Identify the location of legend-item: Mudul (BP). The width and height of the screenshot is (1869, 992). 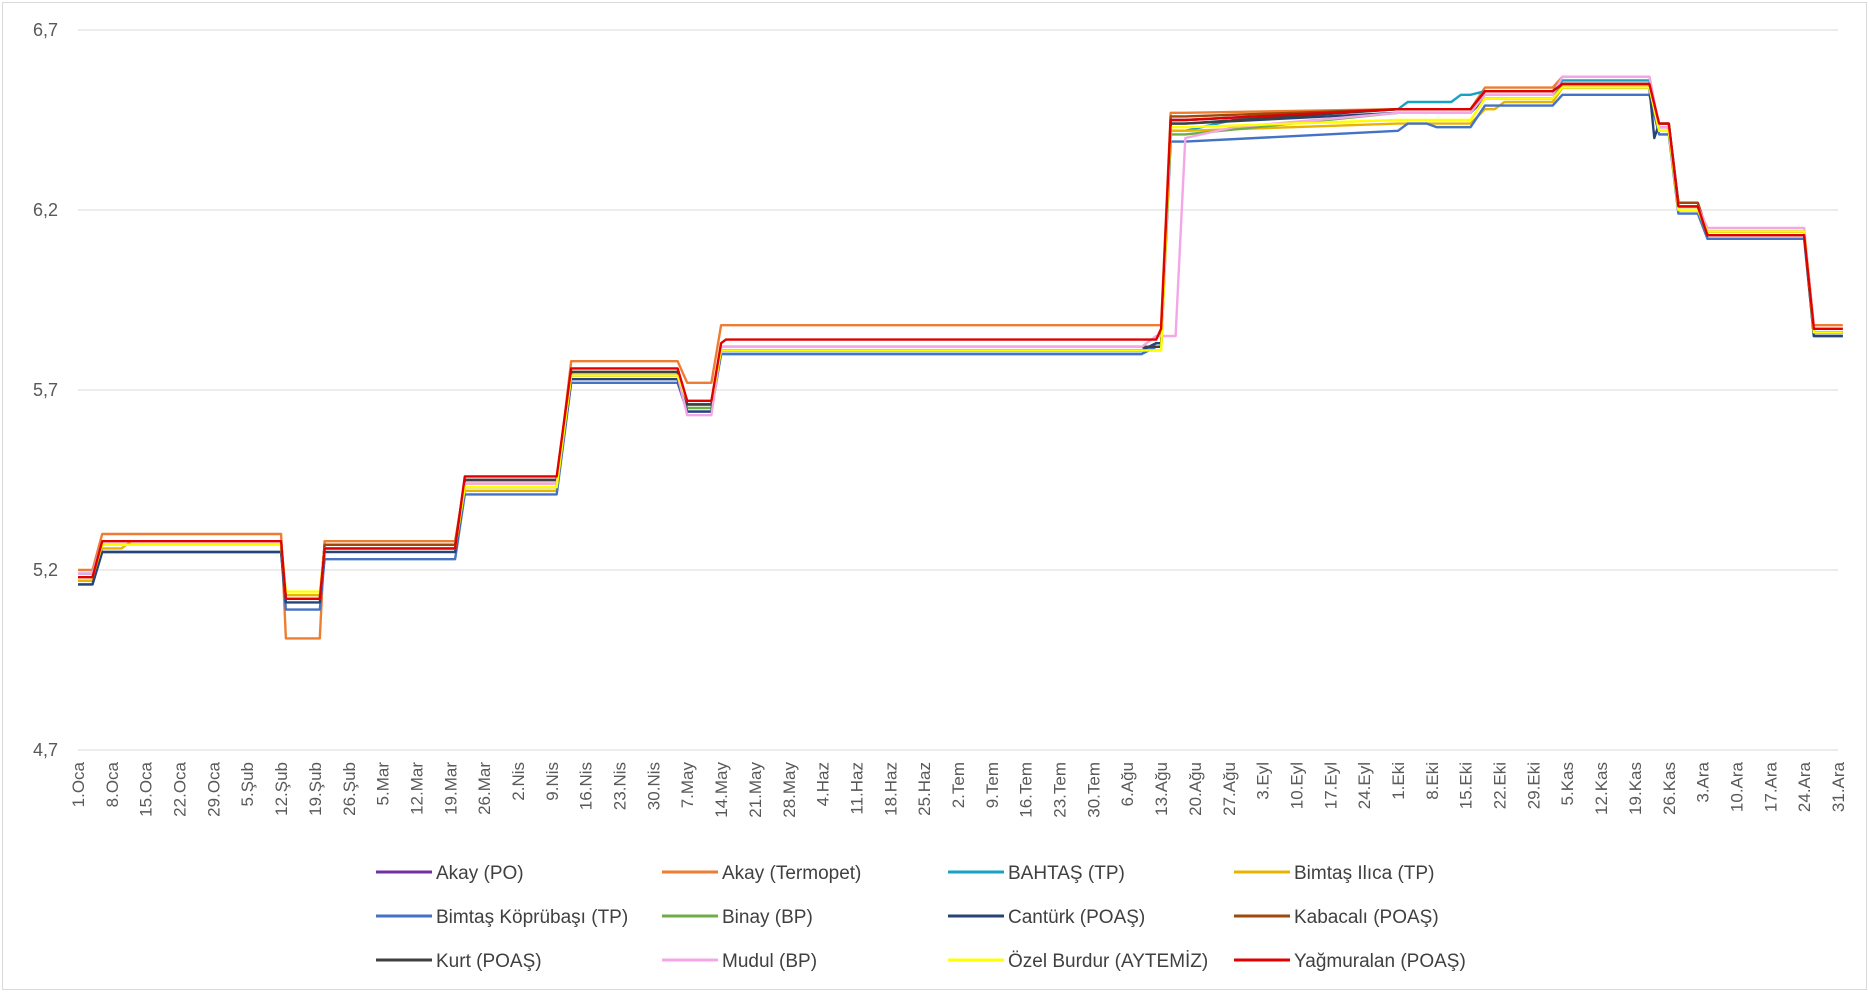
(739, 961).